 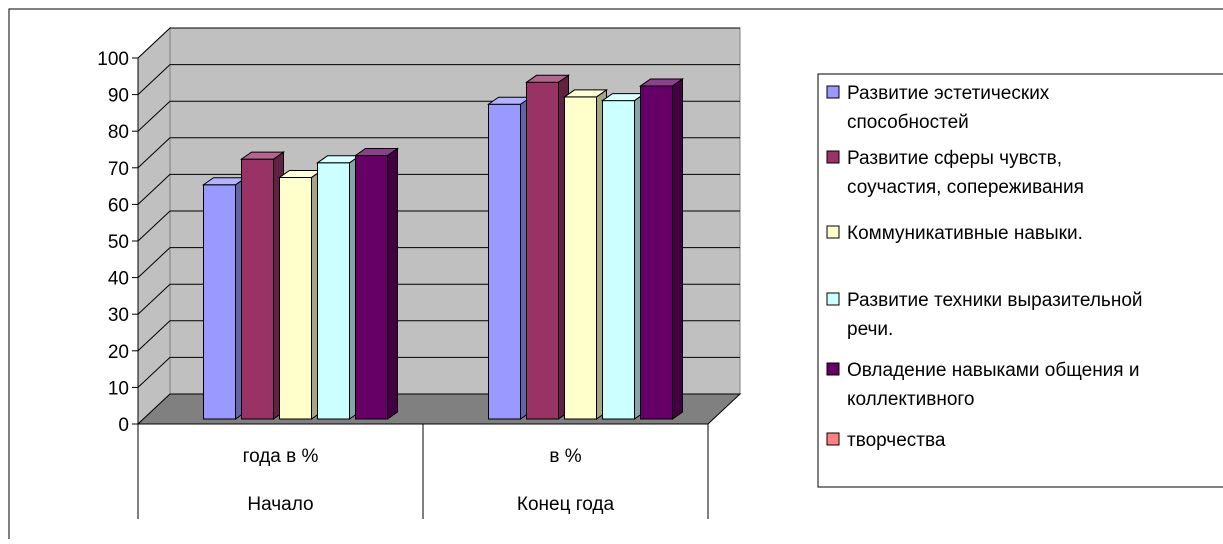 I want to click on legend-label: Развитие сферы чувств,, so click(x=954, y=158).